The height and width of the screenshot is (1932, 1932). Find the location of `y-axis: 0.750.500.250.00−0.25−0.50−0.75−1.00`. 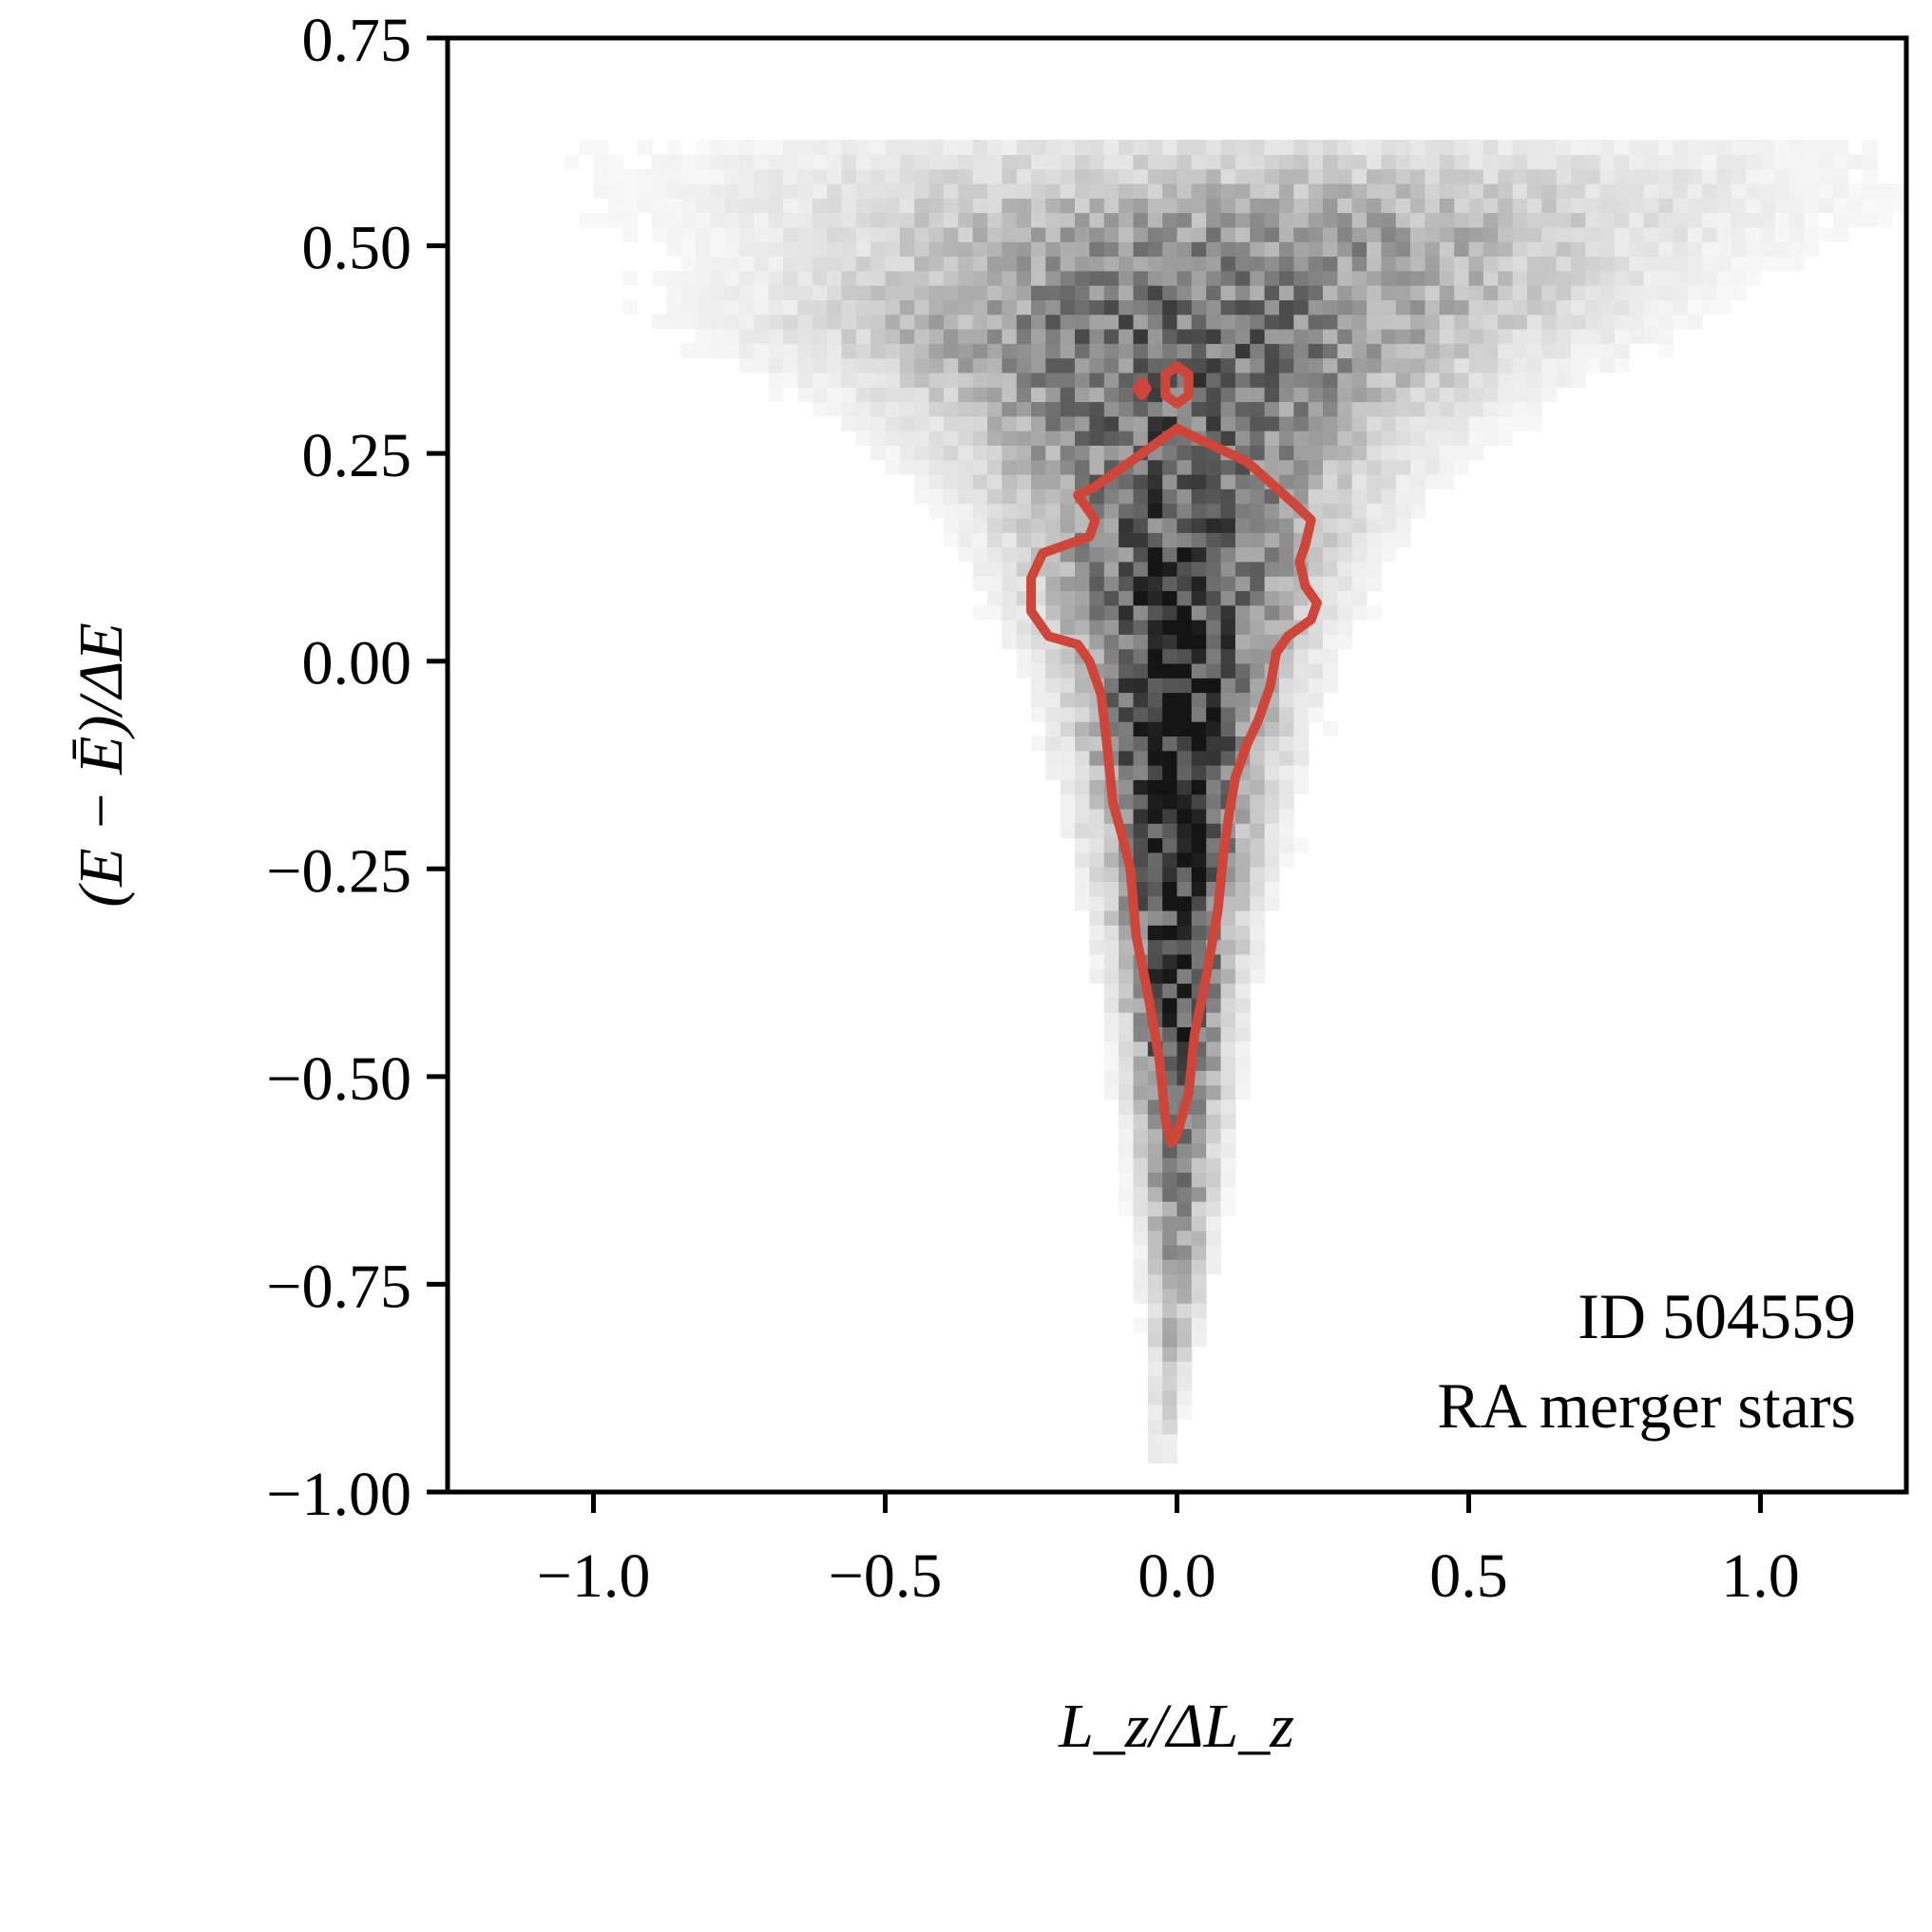

y-axis: 0.750.500.250.00−0.25−0.50−0.75−1.00 is located at coordinates (357, 767).